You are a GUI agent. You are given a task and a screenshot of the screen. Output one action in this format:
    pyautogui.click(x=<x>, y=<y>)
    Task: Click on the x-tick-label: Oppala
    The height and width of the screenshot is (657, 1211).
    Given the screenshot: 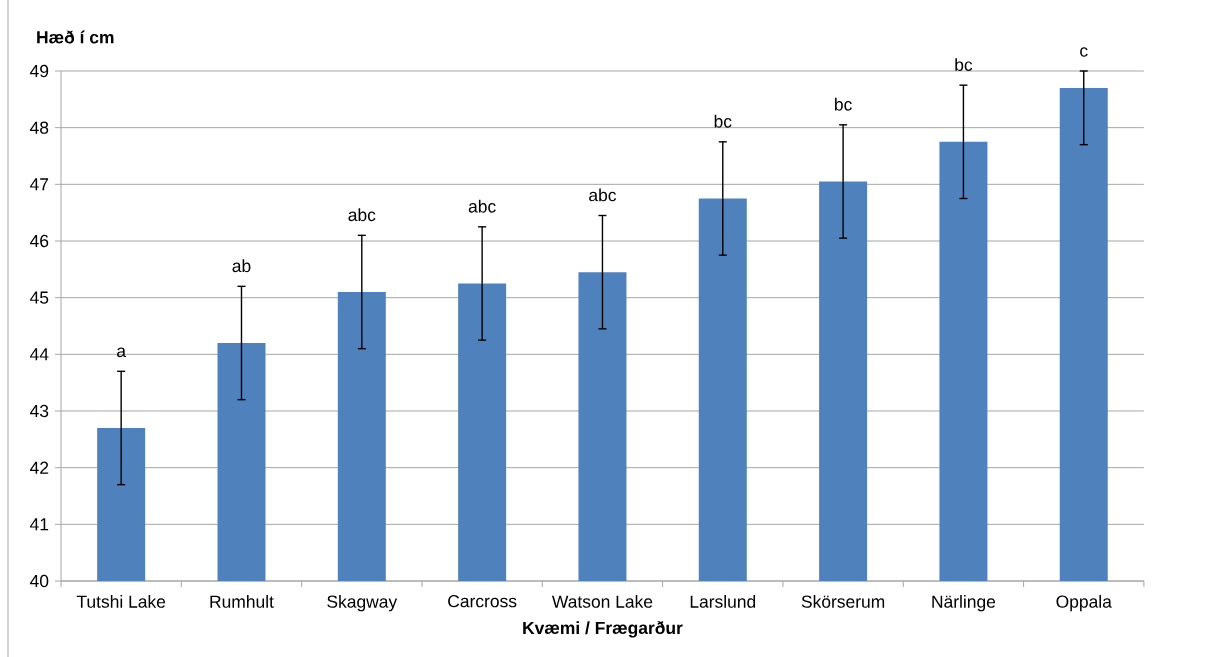 What is the action you would take?
    pyautogui.click(x=1084, y=603)
    